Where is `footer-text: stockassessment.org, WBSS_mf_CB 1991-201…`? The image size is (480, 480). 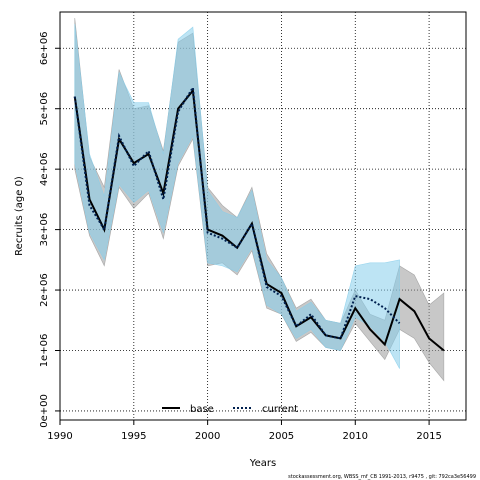
footer-text: stockassessment.org, WBSS_mf_CB 1991-201… is located at coordinates (382, 477).